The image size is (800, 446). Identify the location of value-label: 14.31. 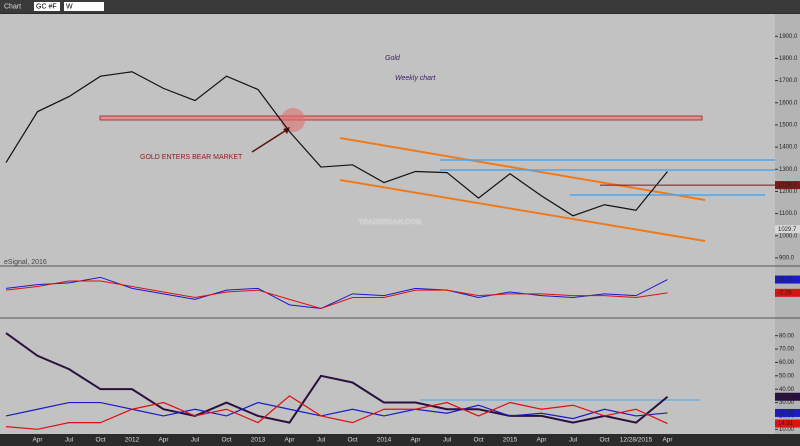
(786, 424).